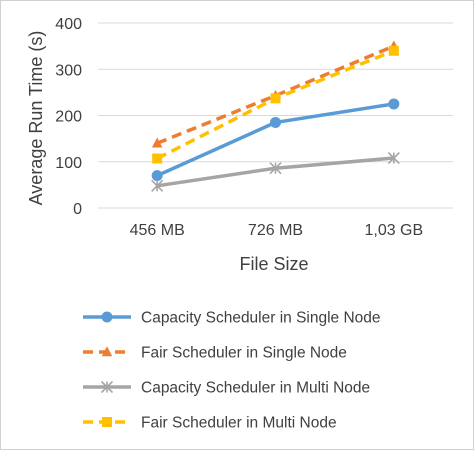 The height and width of the screenshot is (454, 474). I want to click on y-axis-title: Average Run Time (s), so click(36, 118).